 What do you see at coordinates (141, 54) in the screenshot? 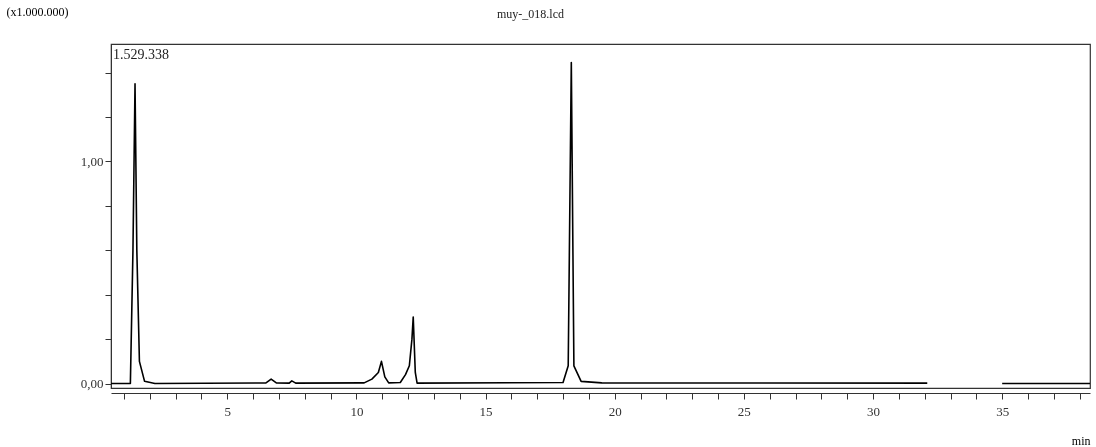
I see `annotation: 1.529.338` at bounding box center [141, 54].